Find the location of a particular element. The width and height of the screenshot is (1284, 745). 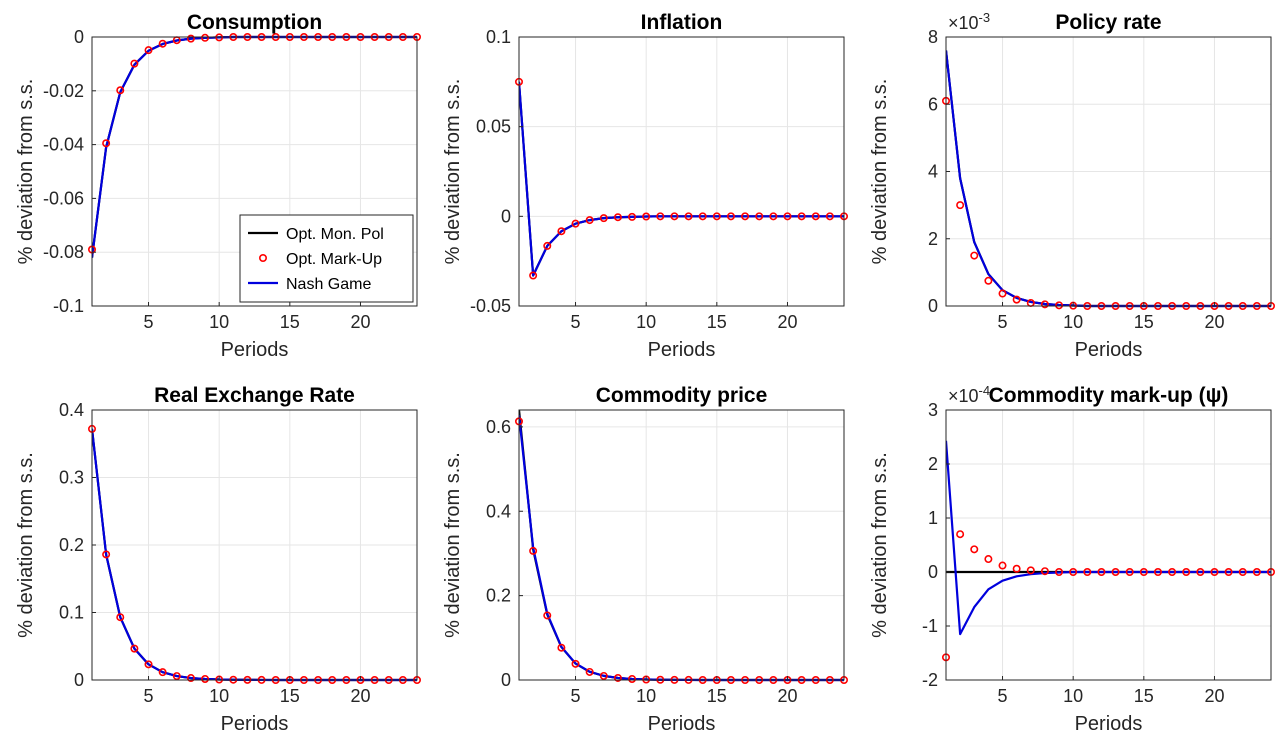

legend-entry-label: Nash Game is located at coordinates (328, 284).